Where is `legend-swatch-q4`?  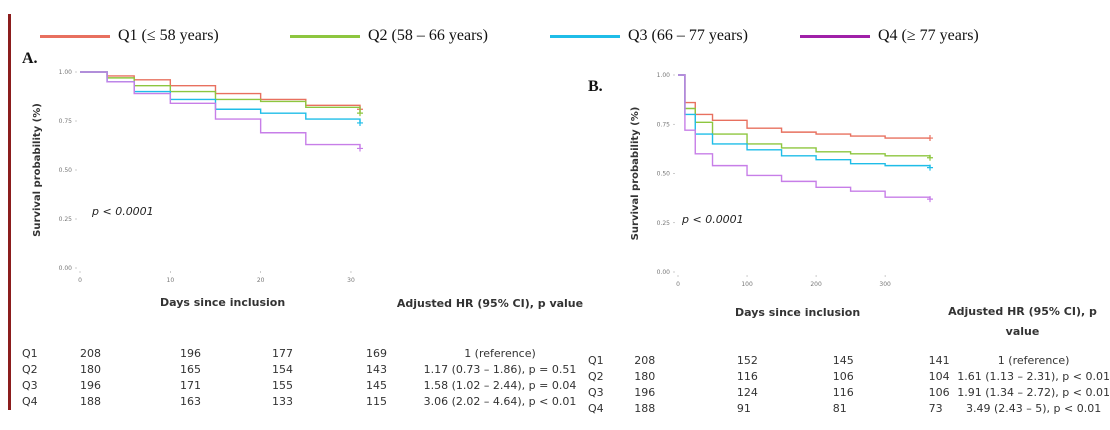 legend-swatch-q4 is located at coordinates (835, 36).